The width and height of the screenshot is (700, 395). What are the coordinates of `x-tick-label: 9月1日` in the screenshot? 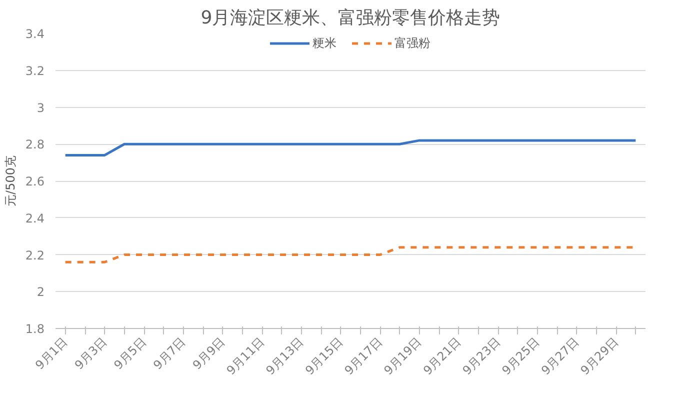 It's located at (51, 353).